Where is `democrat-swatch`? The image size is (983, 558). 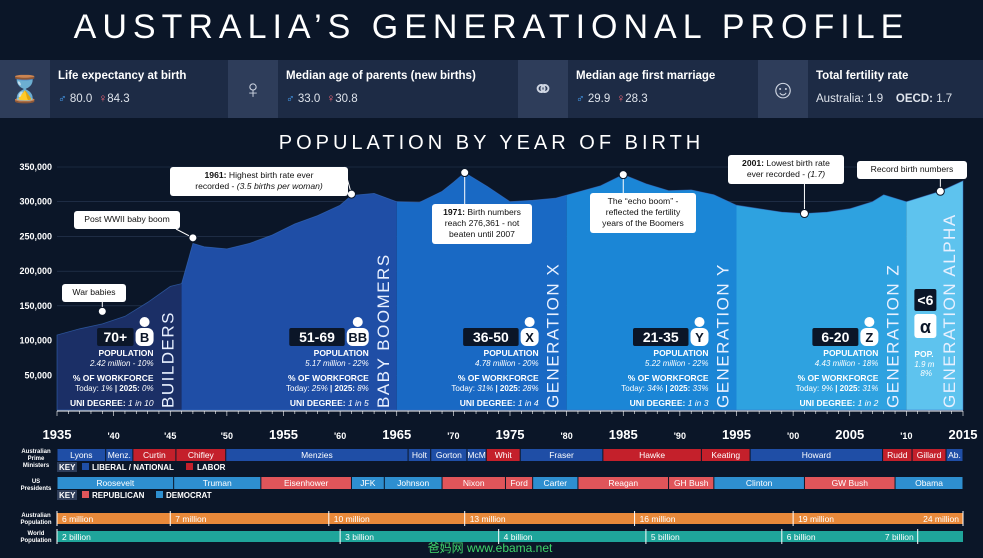
democrat-swatch is located at coordinates (159, 494).